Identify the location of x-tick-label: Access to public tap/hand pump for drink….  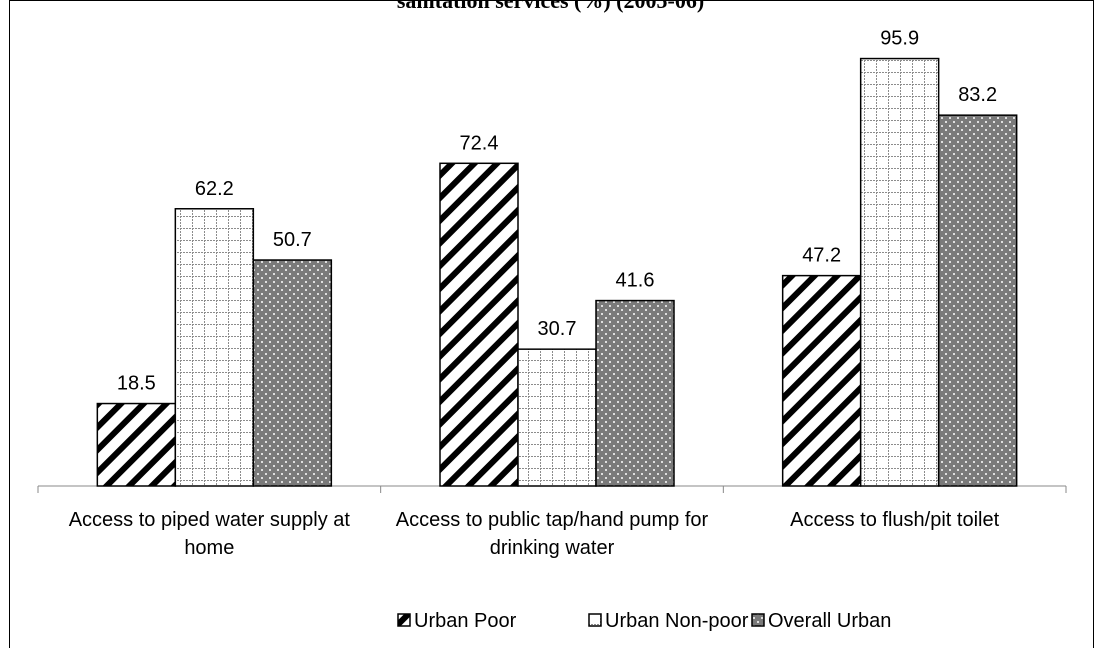
(552, 534).